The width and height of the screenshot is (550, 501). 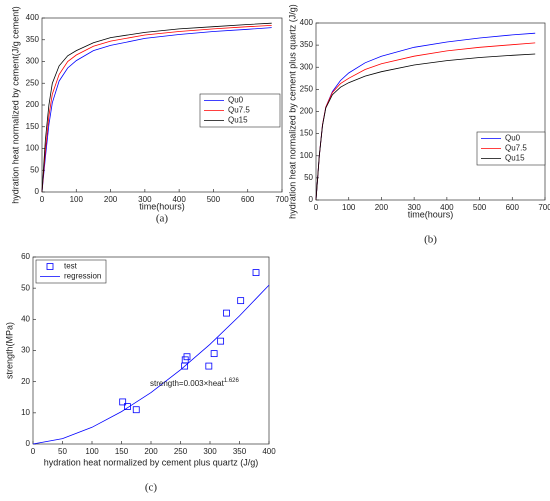 What do you see at coordinates (122, 451) in the screenshot?
I see `x-tick-label: 150` at bounding box center [122, 451].